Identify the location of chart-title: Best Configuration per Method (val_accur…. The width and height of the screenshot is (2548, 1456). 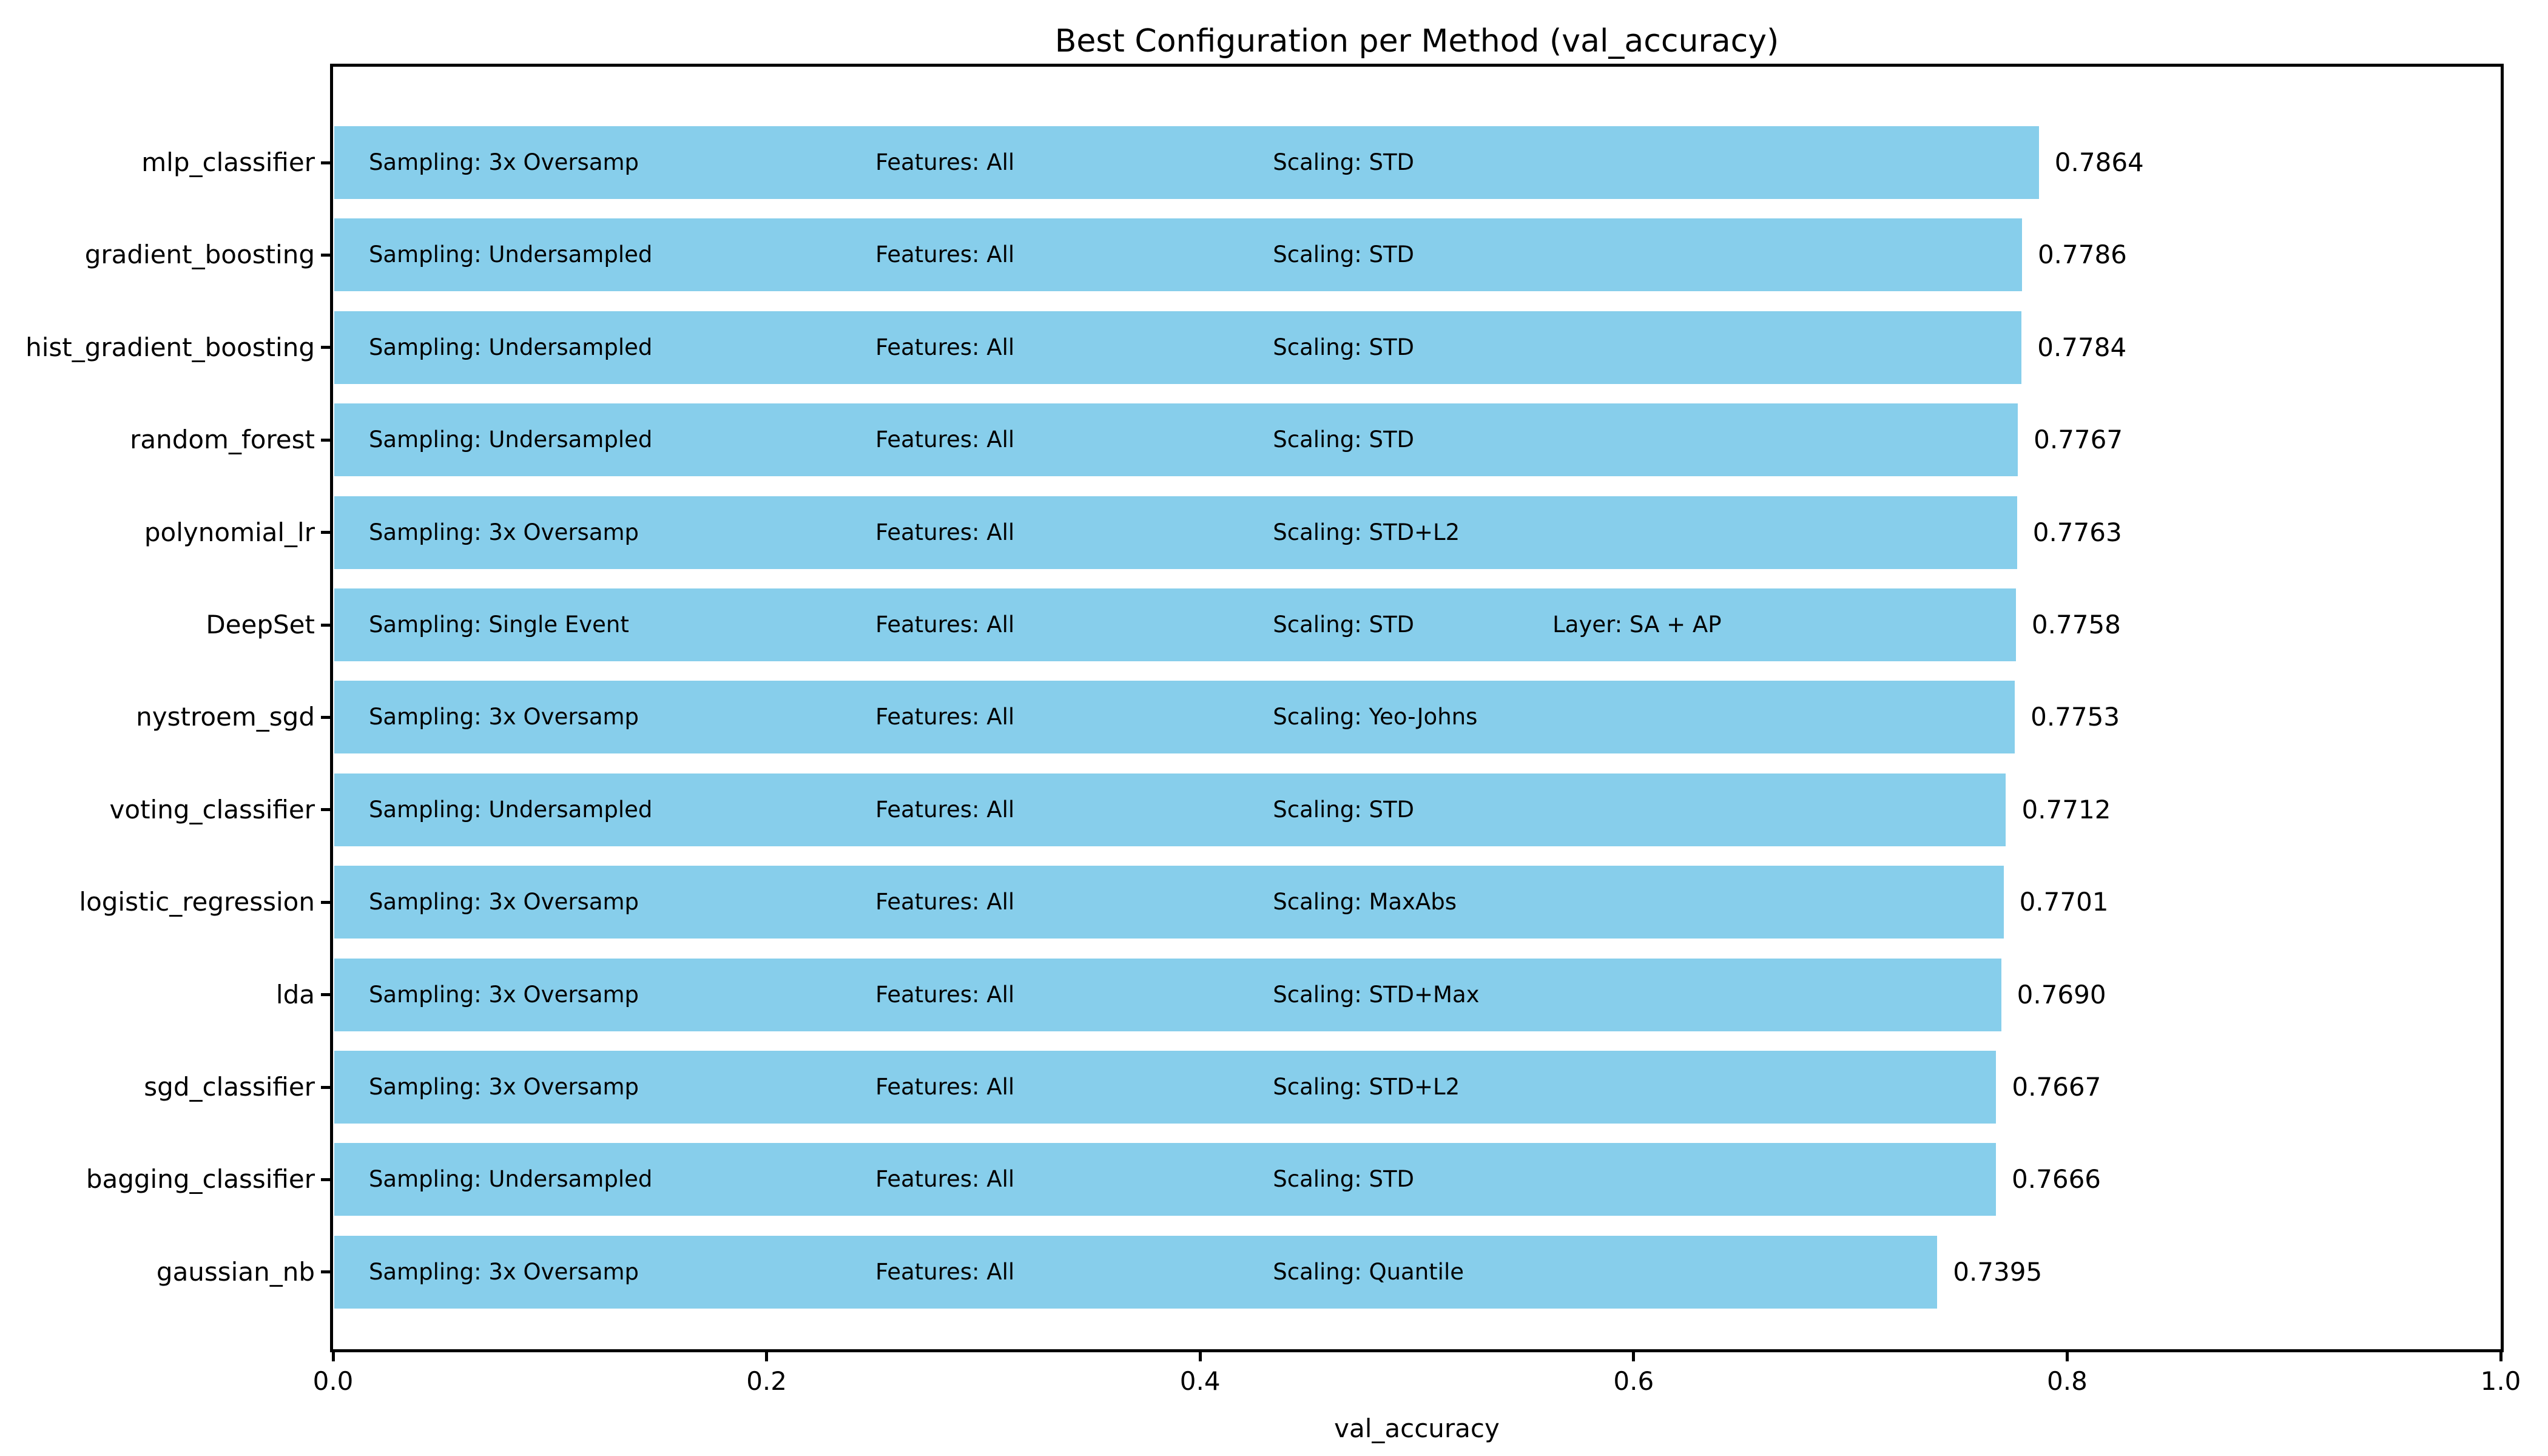
(1416, 41).